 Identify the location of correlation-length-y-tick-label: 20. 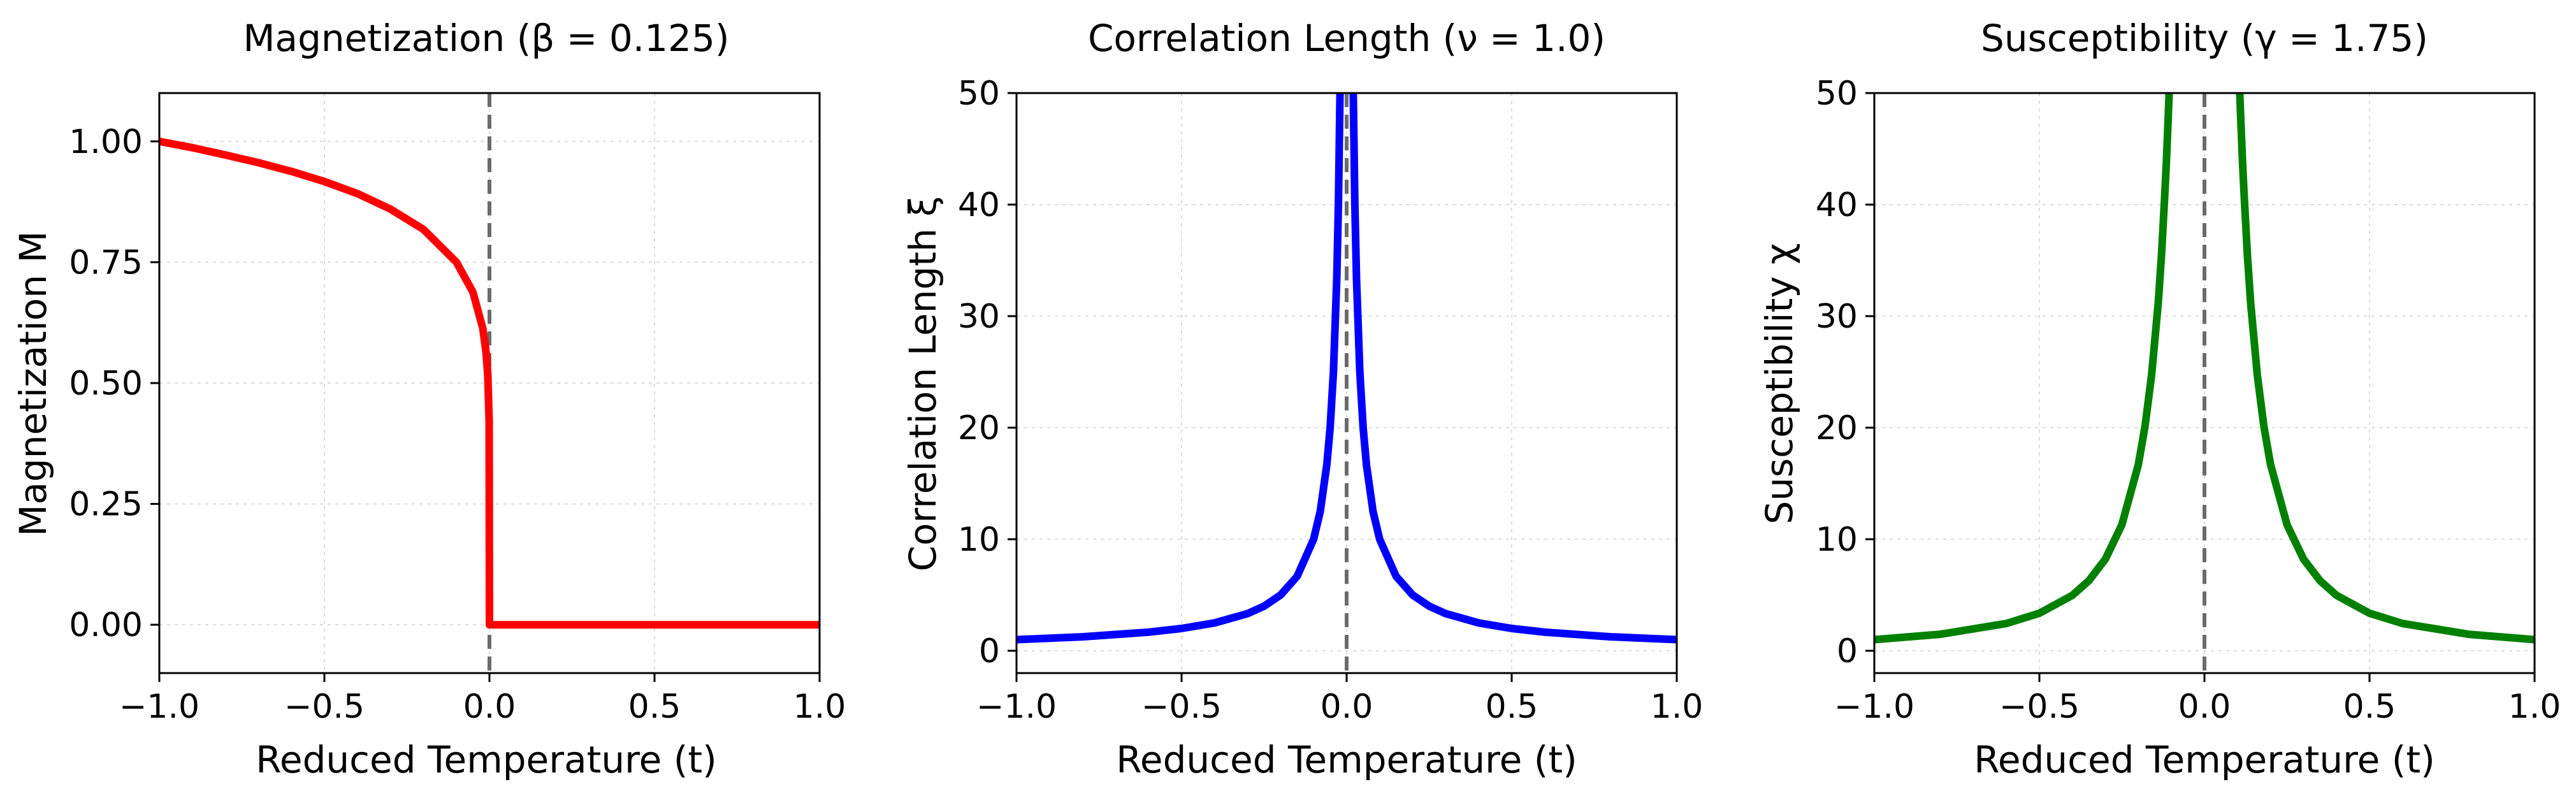
(979, 428).